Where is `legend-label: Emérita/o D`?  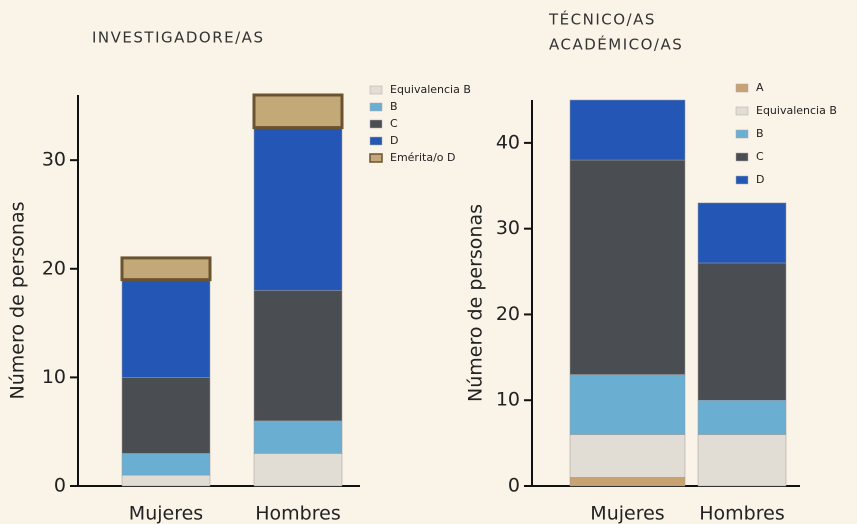 legend-label: Emérita/o D is located at coordinates (422, 157).